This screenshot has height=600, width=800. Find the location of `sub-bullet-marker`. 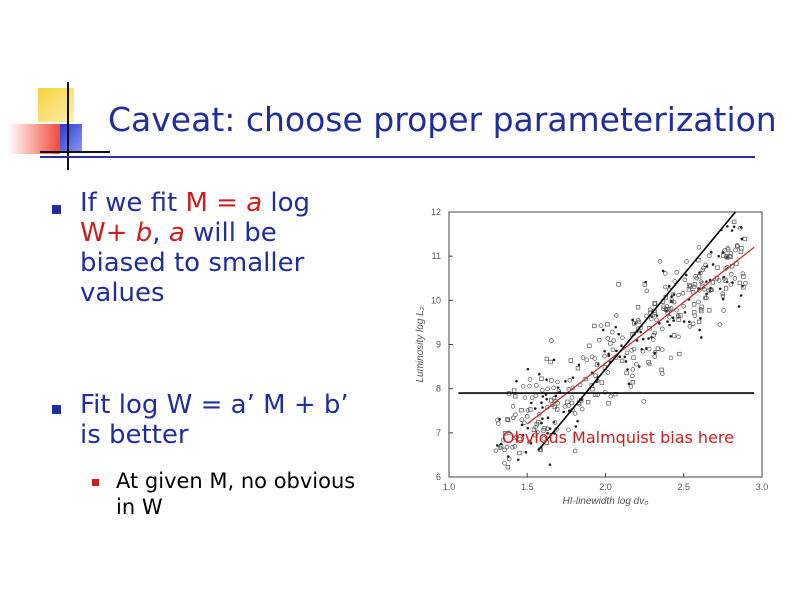

sub-bullet-marker is located at coordinates (95, 482).